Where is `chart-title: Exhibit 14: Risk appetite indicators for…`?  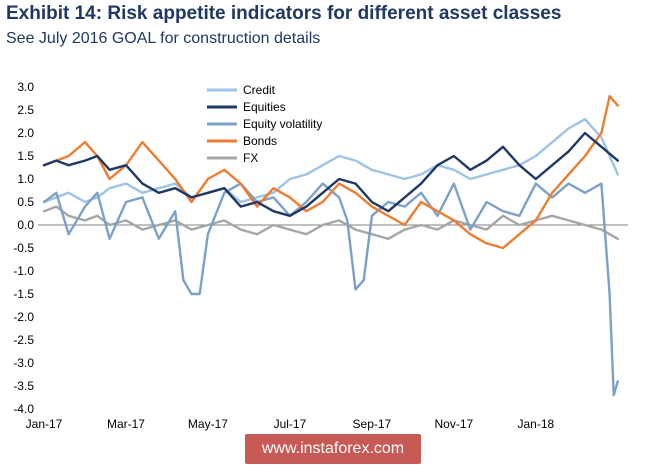 chart-title: Exhibit 14: Risk appetite indicators for… is located at coordinates (284, 13).